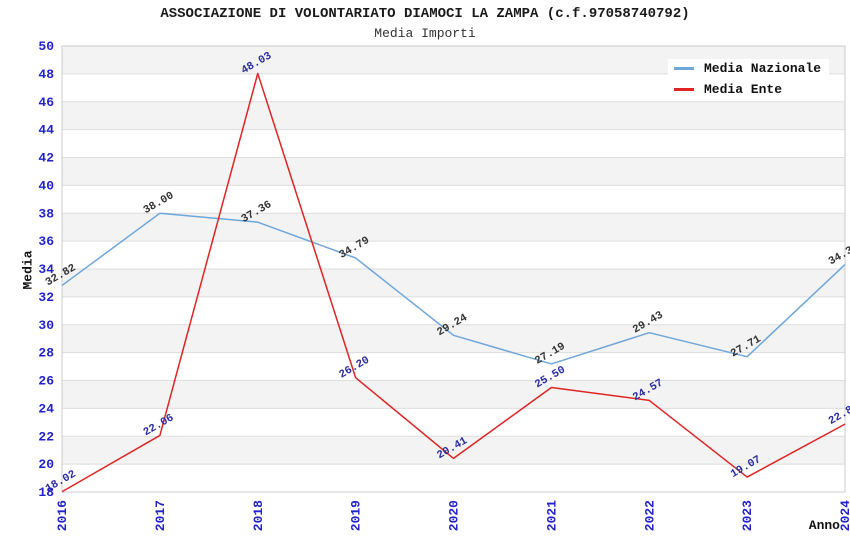 This screenshot has height=550, width=850. Describe the element at coordinates (749, 79) in the screenshot. I see `legend: Media Nazionale Media Ente` at that location.